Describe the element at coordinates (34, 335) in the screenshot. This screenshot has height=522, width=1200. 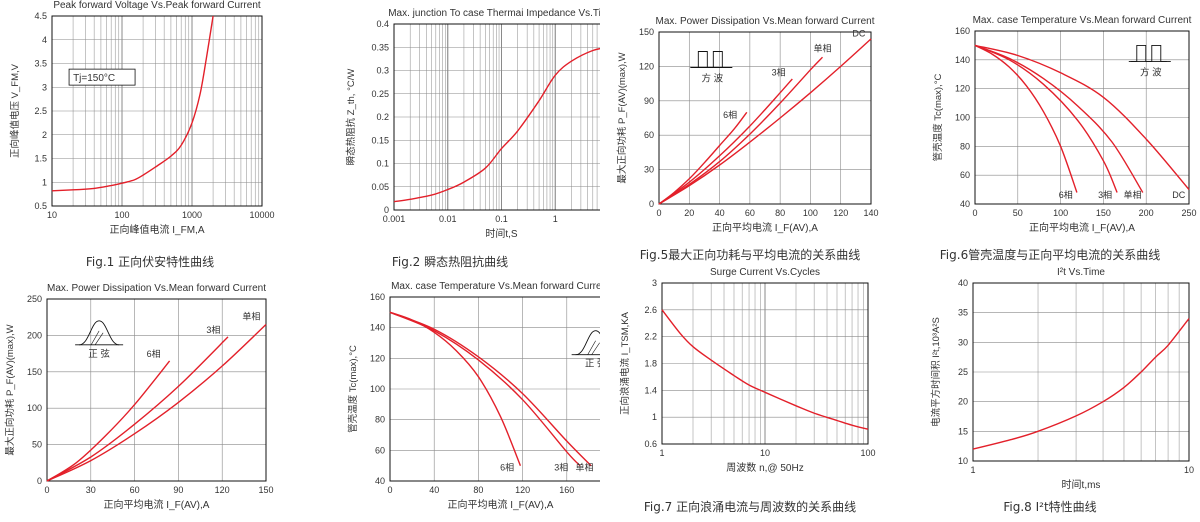
I see `y-tick-label: 200` at that location.